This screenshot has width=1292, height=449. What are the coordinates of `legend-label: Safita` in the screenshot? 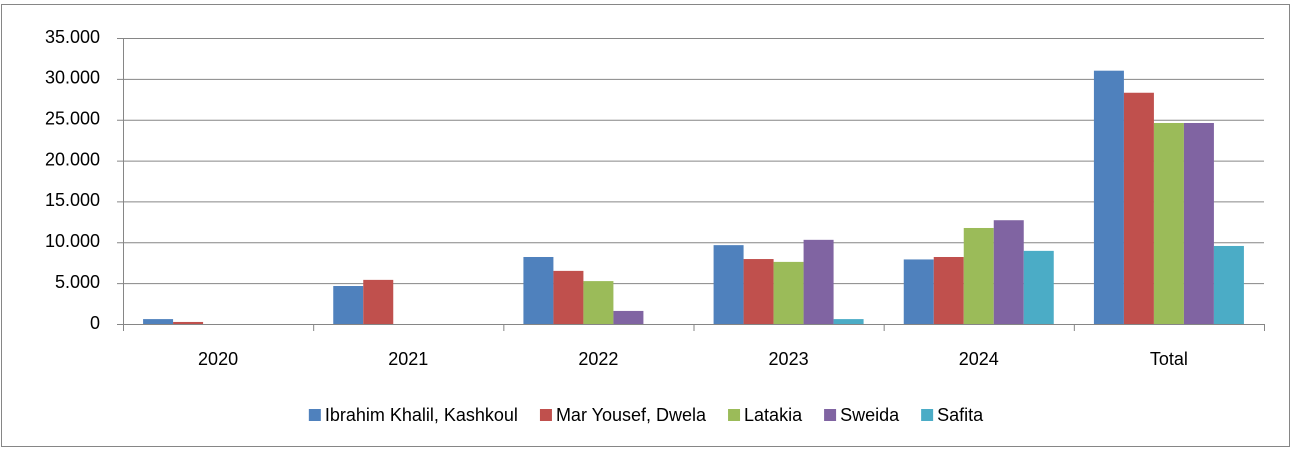 It's located at (960, 415).